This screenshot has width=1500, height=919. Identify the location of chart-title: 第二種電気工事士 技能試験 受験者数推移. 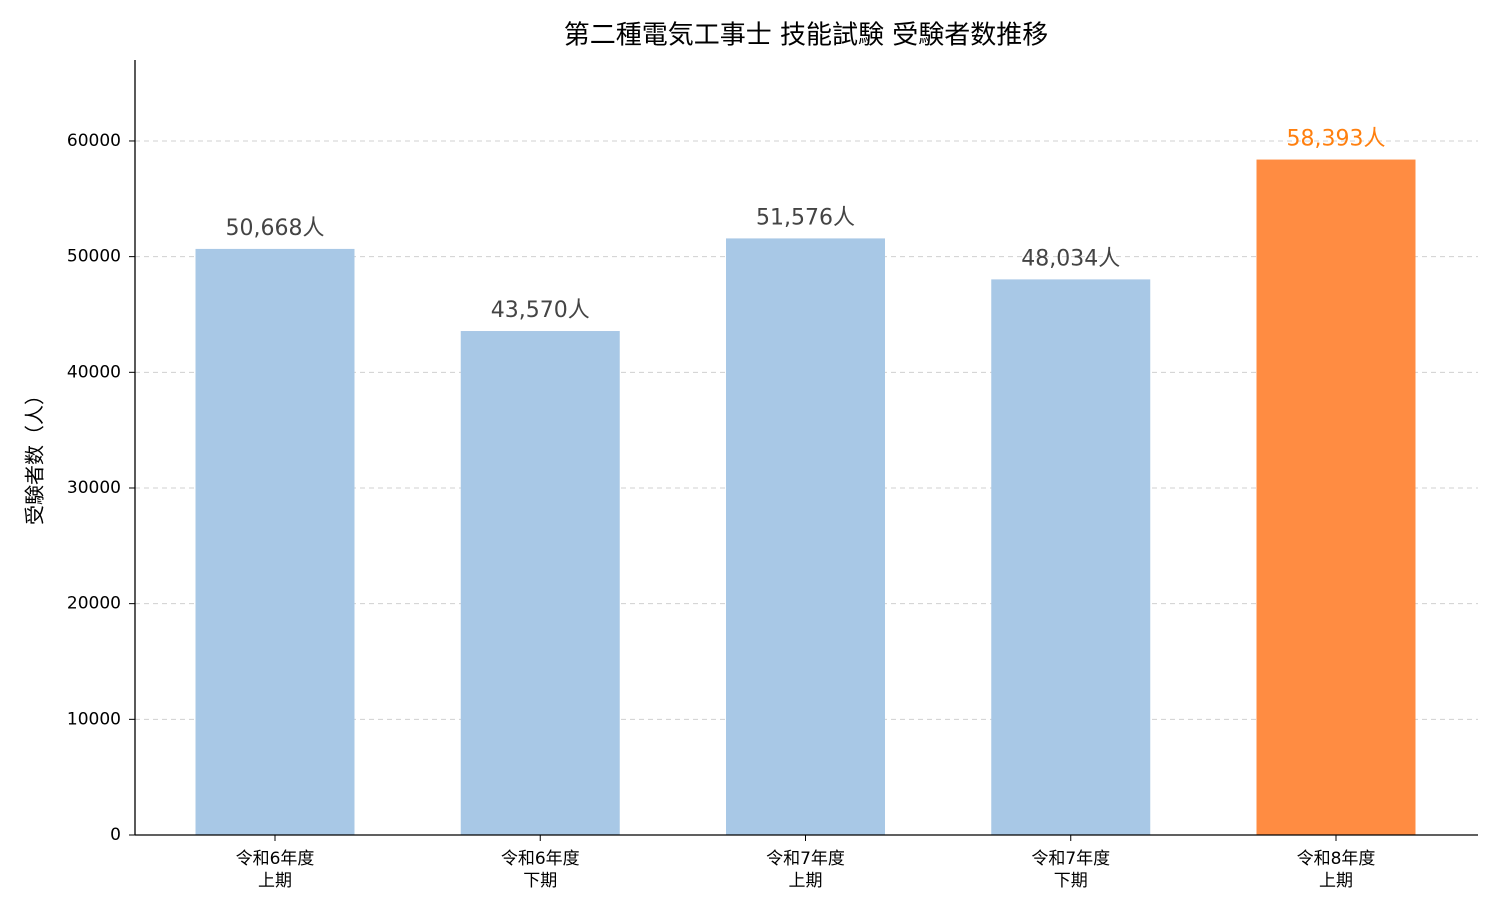
(806, 36).